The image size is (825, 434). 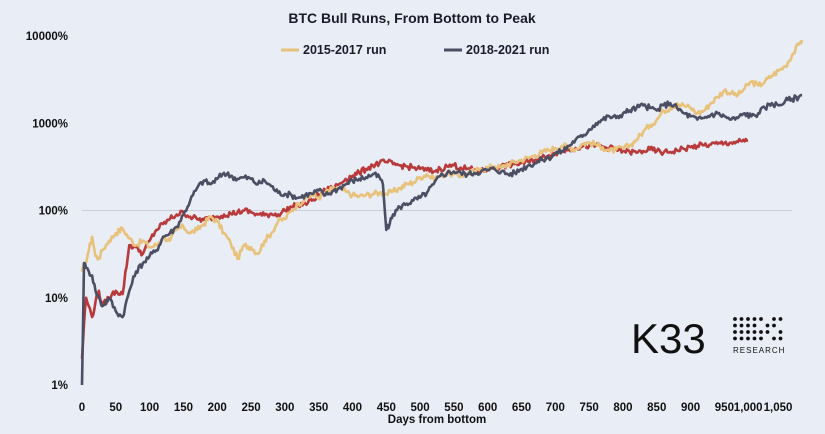 What do you see at coordinates (690, 408) in the screenshot?
I see `x-tick-label: 900` at bounding box center [690, 408].